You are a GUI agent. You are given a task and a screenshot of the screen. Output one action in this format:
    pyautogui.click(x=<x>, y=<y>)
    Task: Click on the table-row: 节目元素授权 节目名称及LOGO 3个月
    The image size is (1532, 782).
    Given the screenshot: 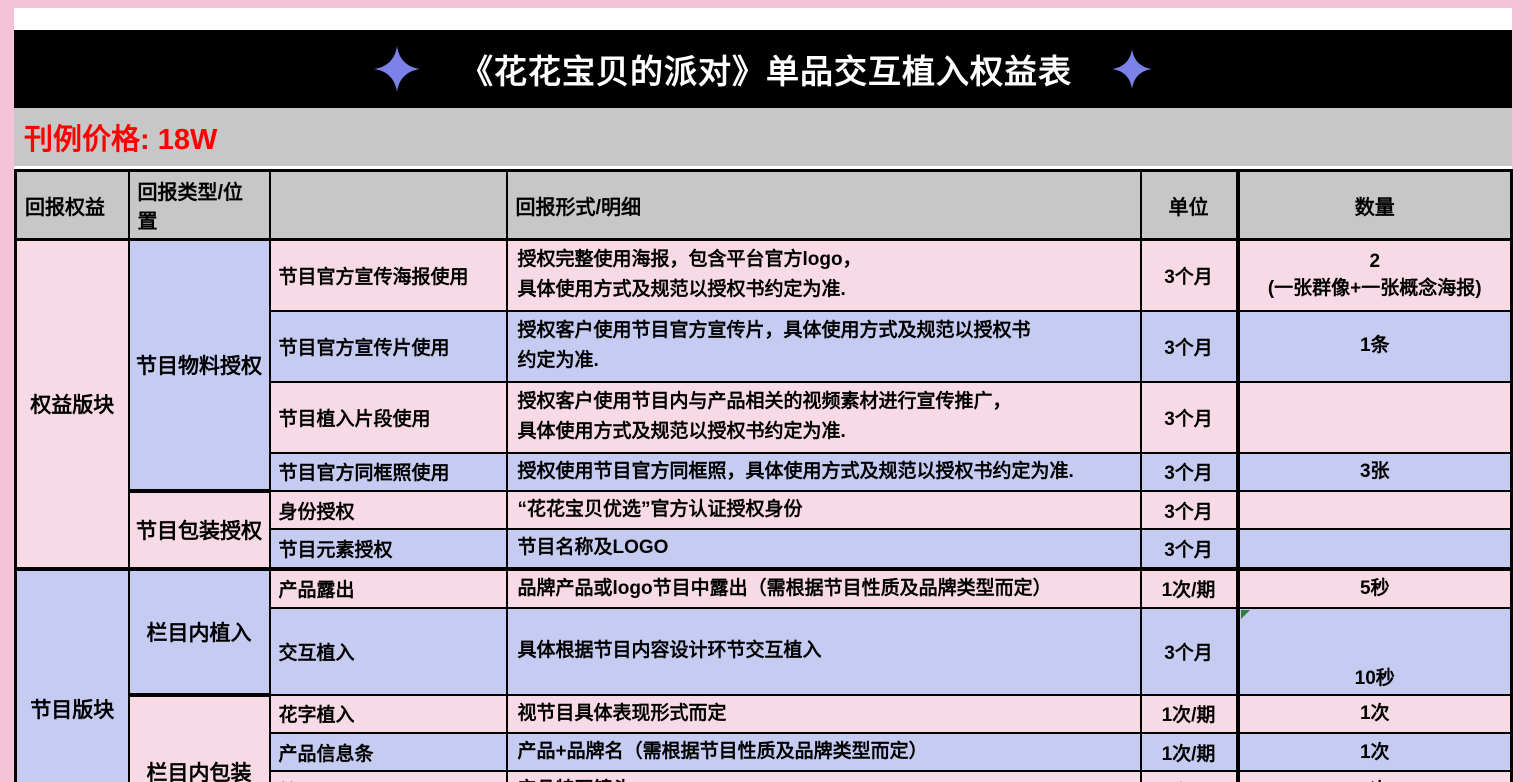 What is the action you would take?
    pyautogui.click(x=764, y=549)
    